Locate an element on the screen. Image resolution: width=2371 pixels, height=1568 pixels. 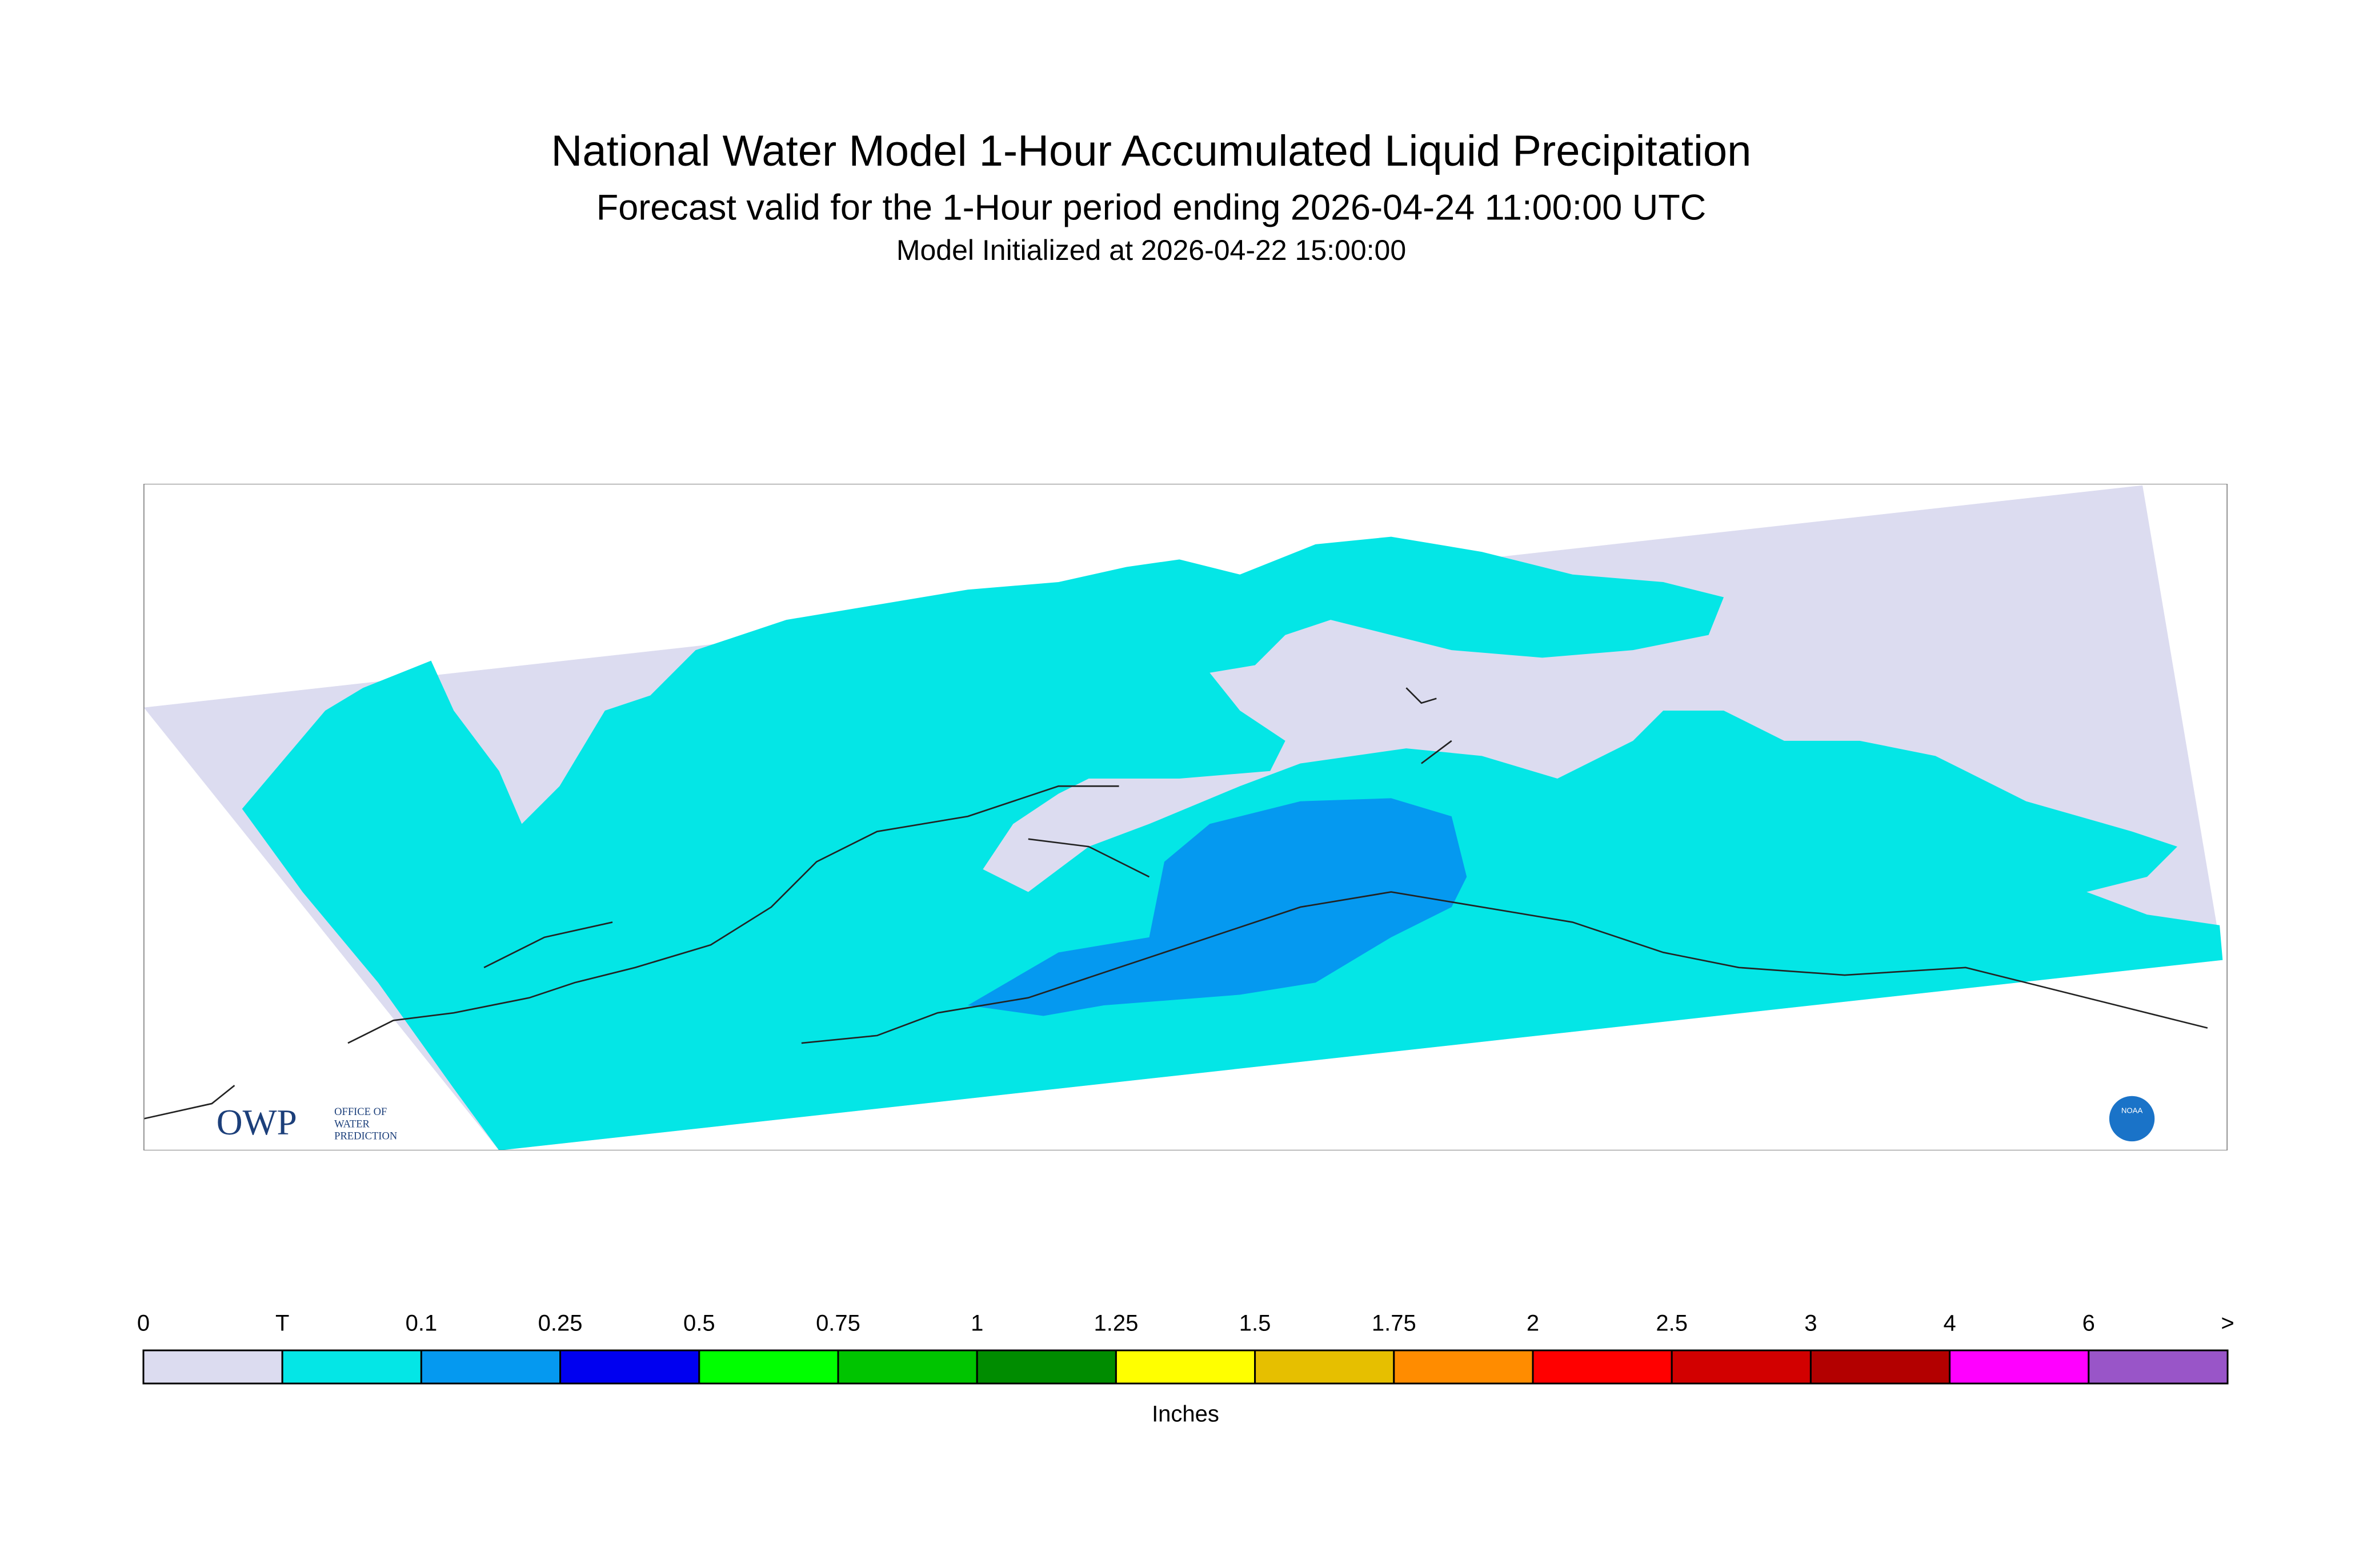
legend-label: 0.1 is located at coordinates (422, 1324).